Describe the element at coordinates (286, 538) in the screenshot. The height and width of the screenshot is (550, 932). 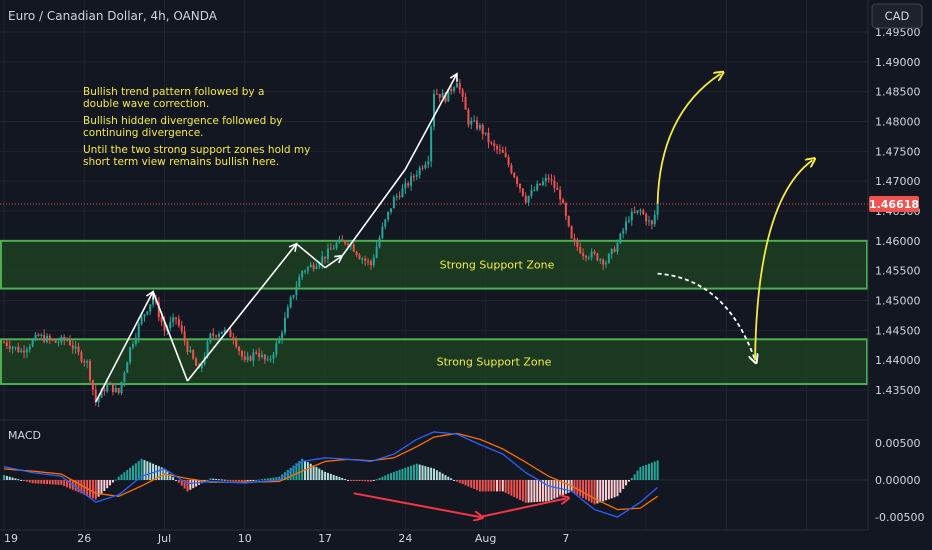
I see `time-axis: 19 26 Jul 10 17 24 Aug 7` at that location.